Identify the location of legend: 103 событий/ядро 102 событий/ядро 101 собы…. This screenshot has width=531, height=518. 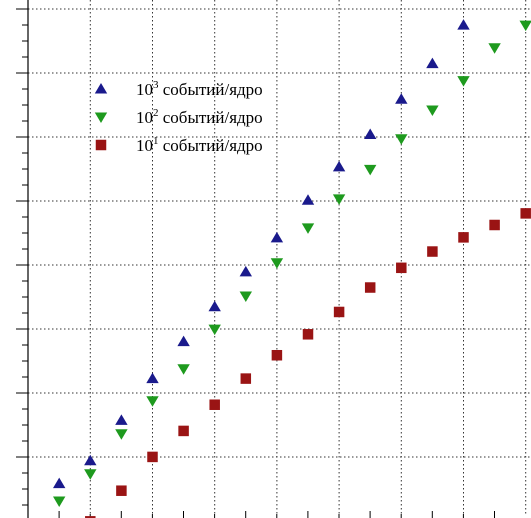
(178, 117).